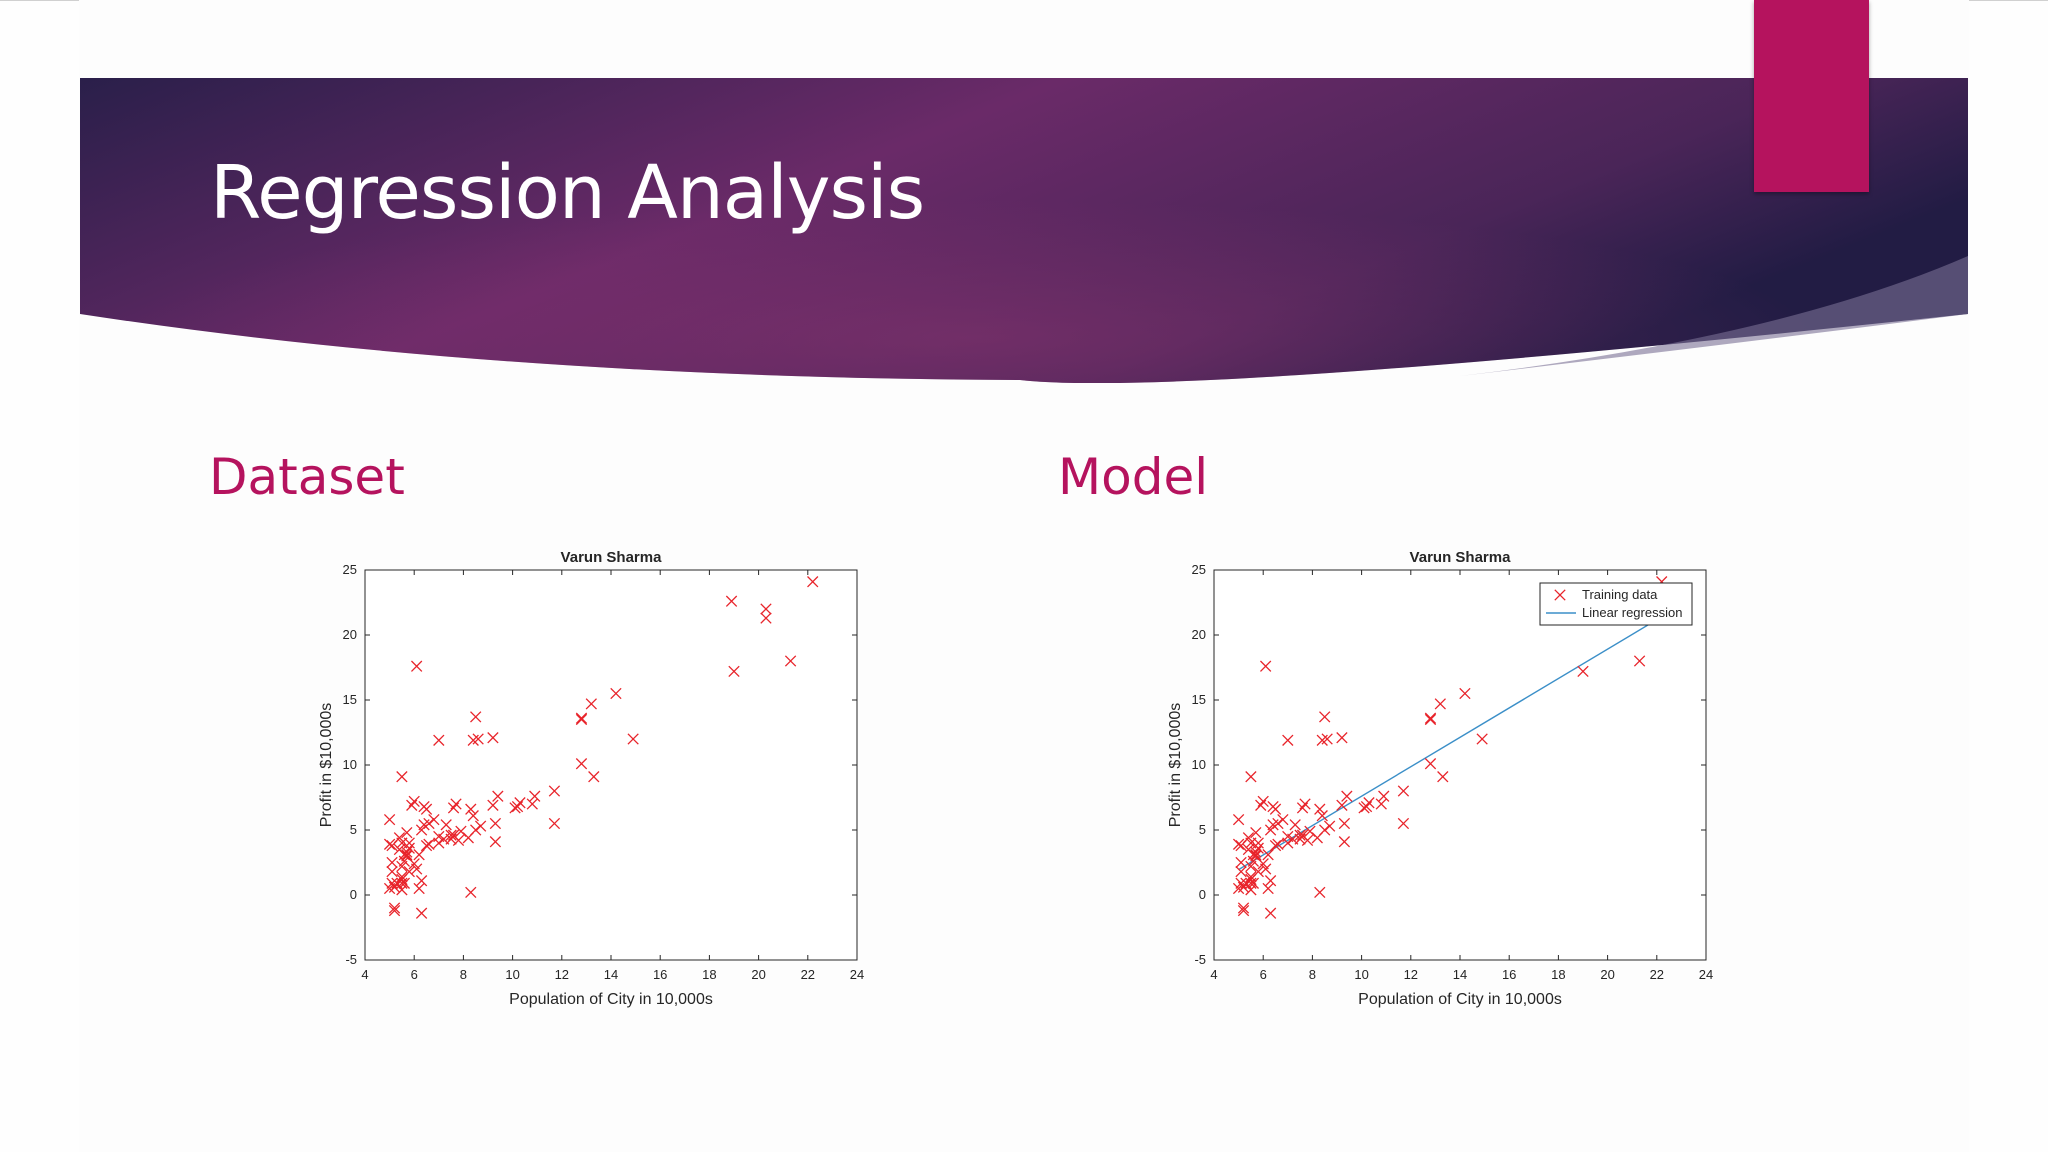 The image size is (2048, 1152). I want to click on y-tick-label: 25, so click(350, 569).